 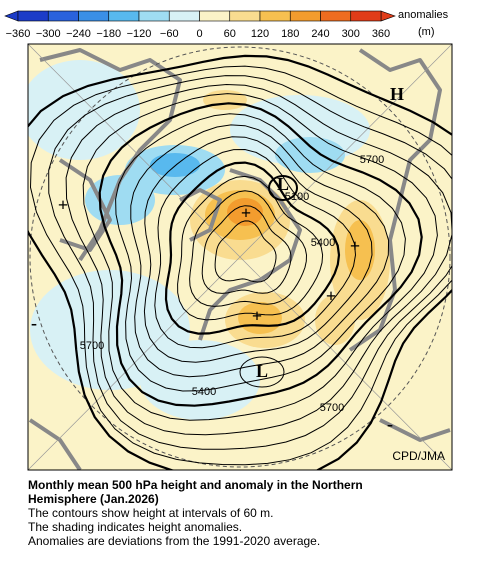 What do you see at coordinates (199, 34) in the screenshot?
I see `colorbar-tick-label: 0` at bounding box center [199, 34].